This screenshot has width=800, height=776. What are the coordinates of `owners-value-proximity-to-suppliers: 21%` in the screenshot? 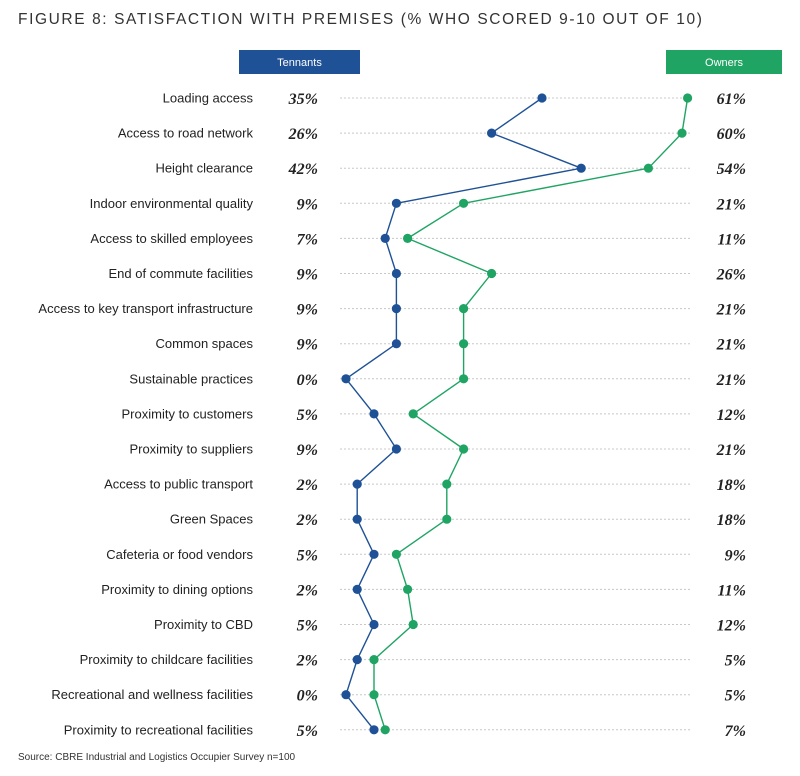 It's located at (731, 450).